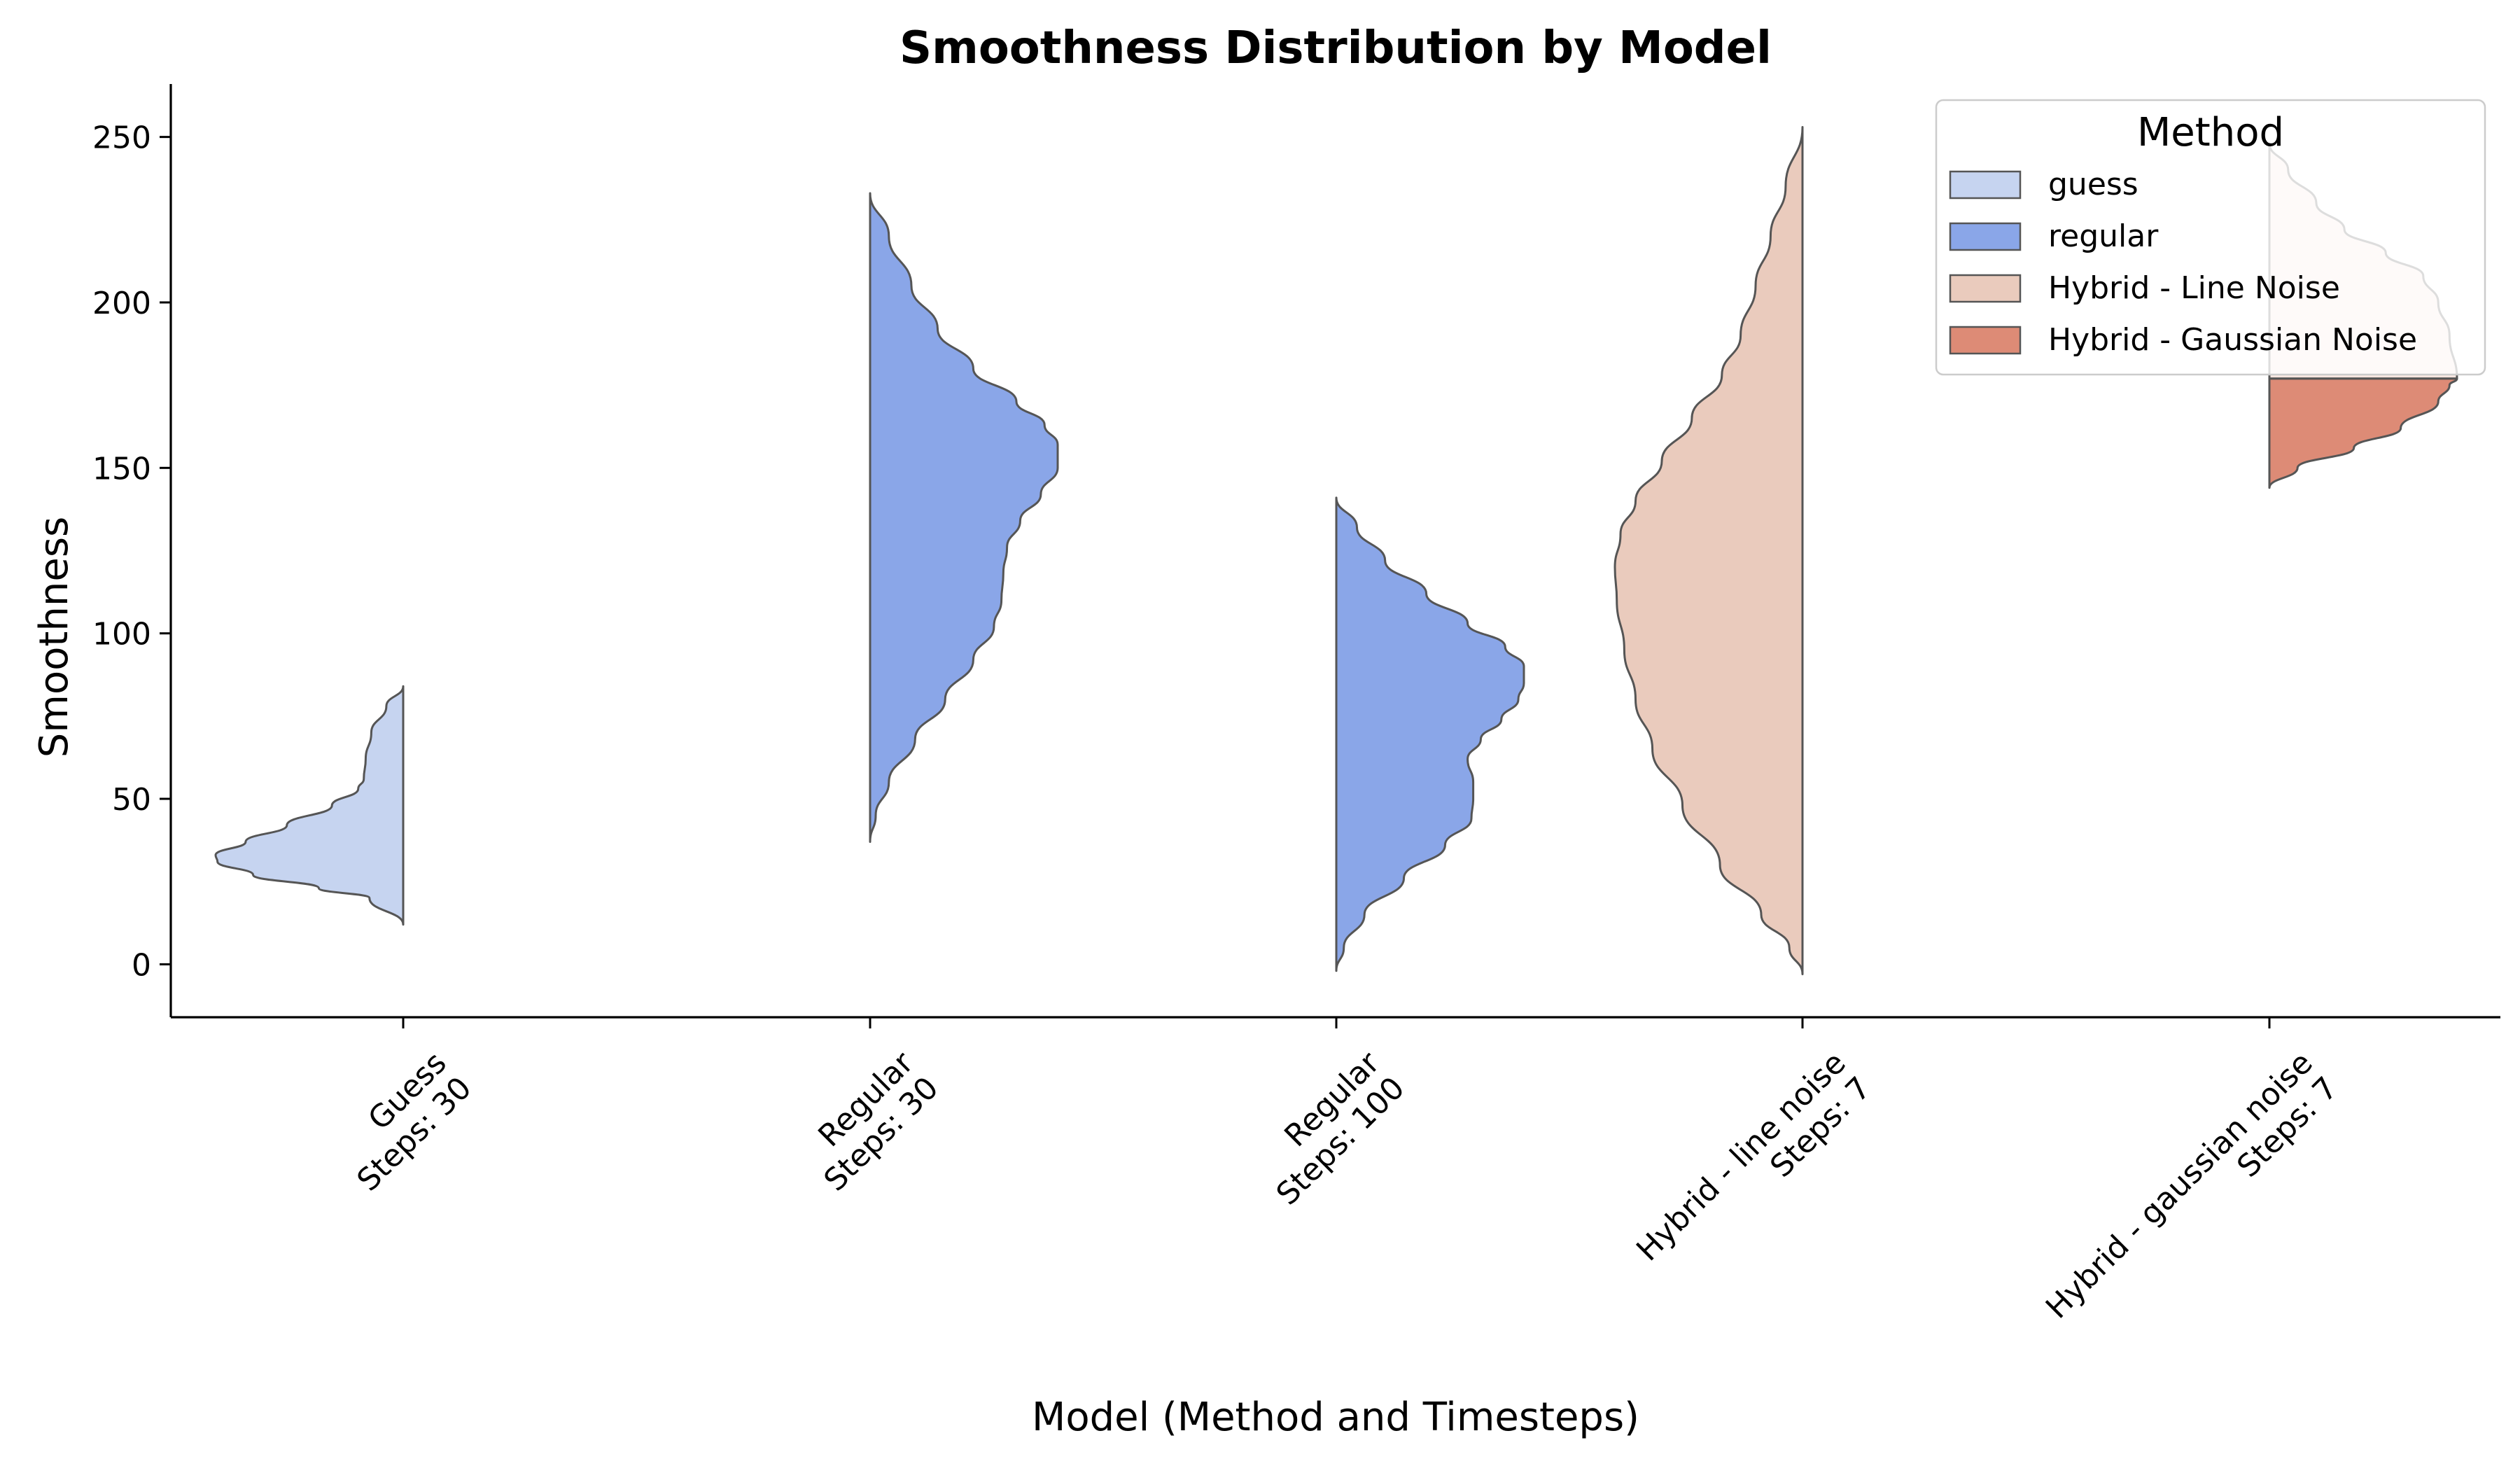 The image size is (2520, 1473). I want to click on y-tick-label: 150, so click(121, 469).